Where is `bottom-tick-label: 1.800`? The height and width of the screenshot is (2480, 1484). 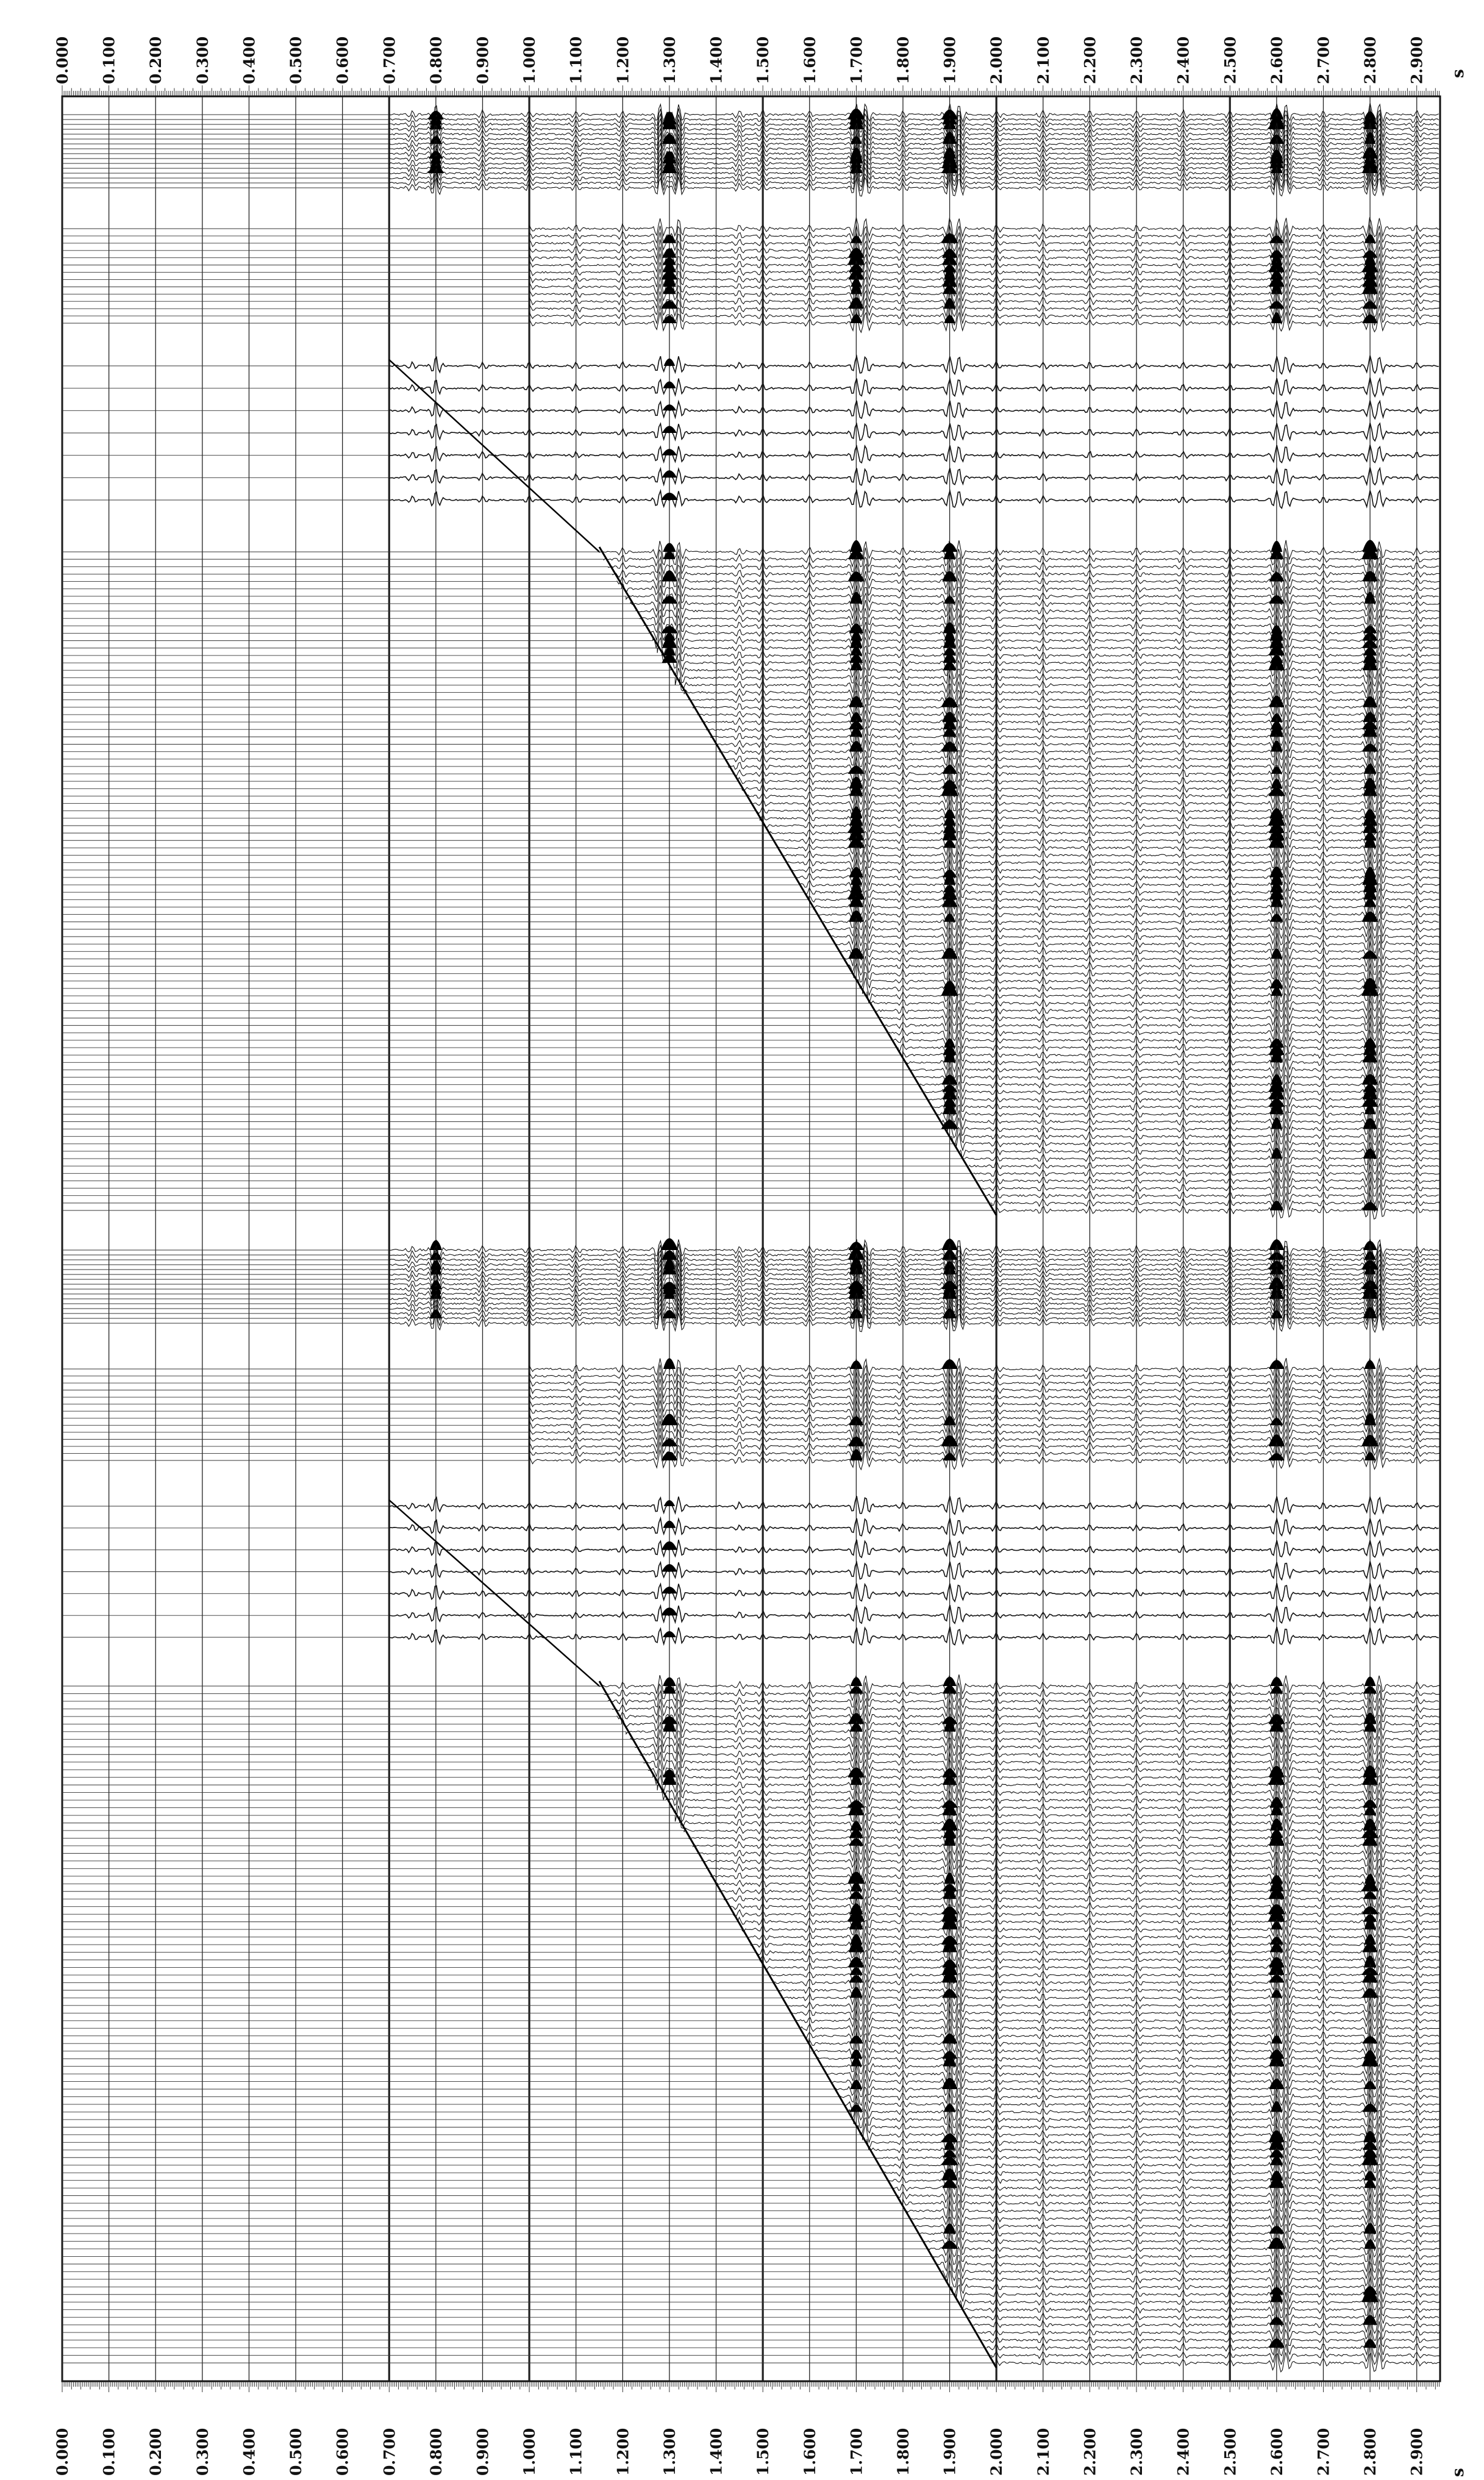
bottom-tick-label: 1.800 is located at coordinates (903, 2452).